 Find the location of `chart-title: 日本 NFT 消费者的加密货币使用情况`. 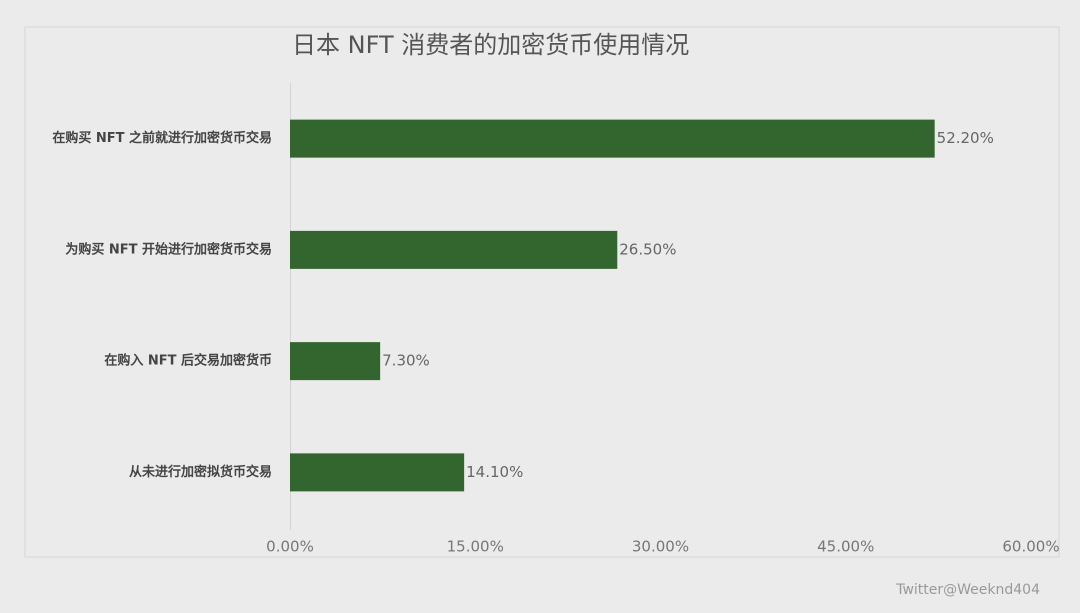

chart-title: 日本 NFT 消费者的加密货币使用情况 is located at coordinates (490, 45).